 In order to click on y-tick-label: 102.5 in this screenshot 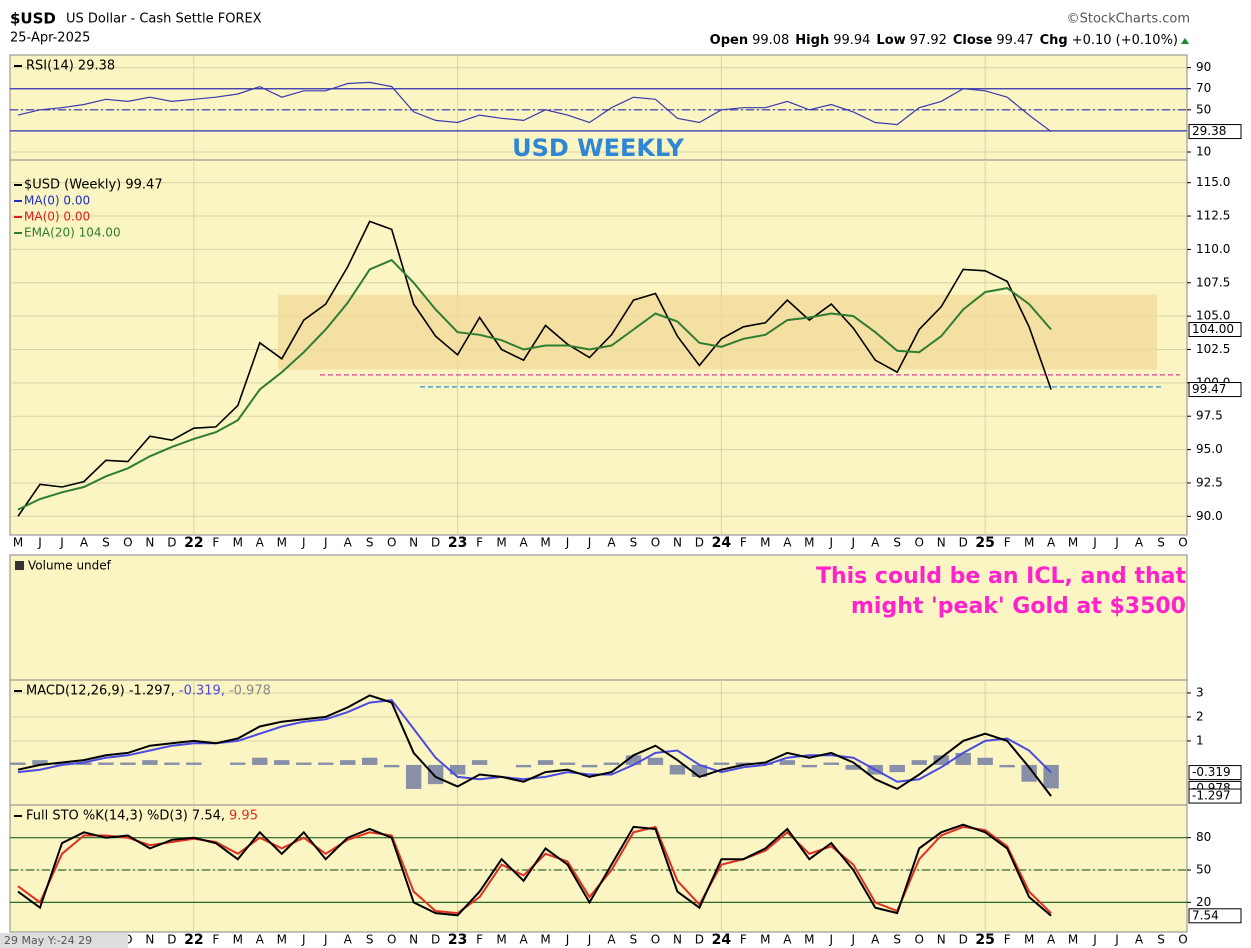, I will do `click(1213, 349)`.